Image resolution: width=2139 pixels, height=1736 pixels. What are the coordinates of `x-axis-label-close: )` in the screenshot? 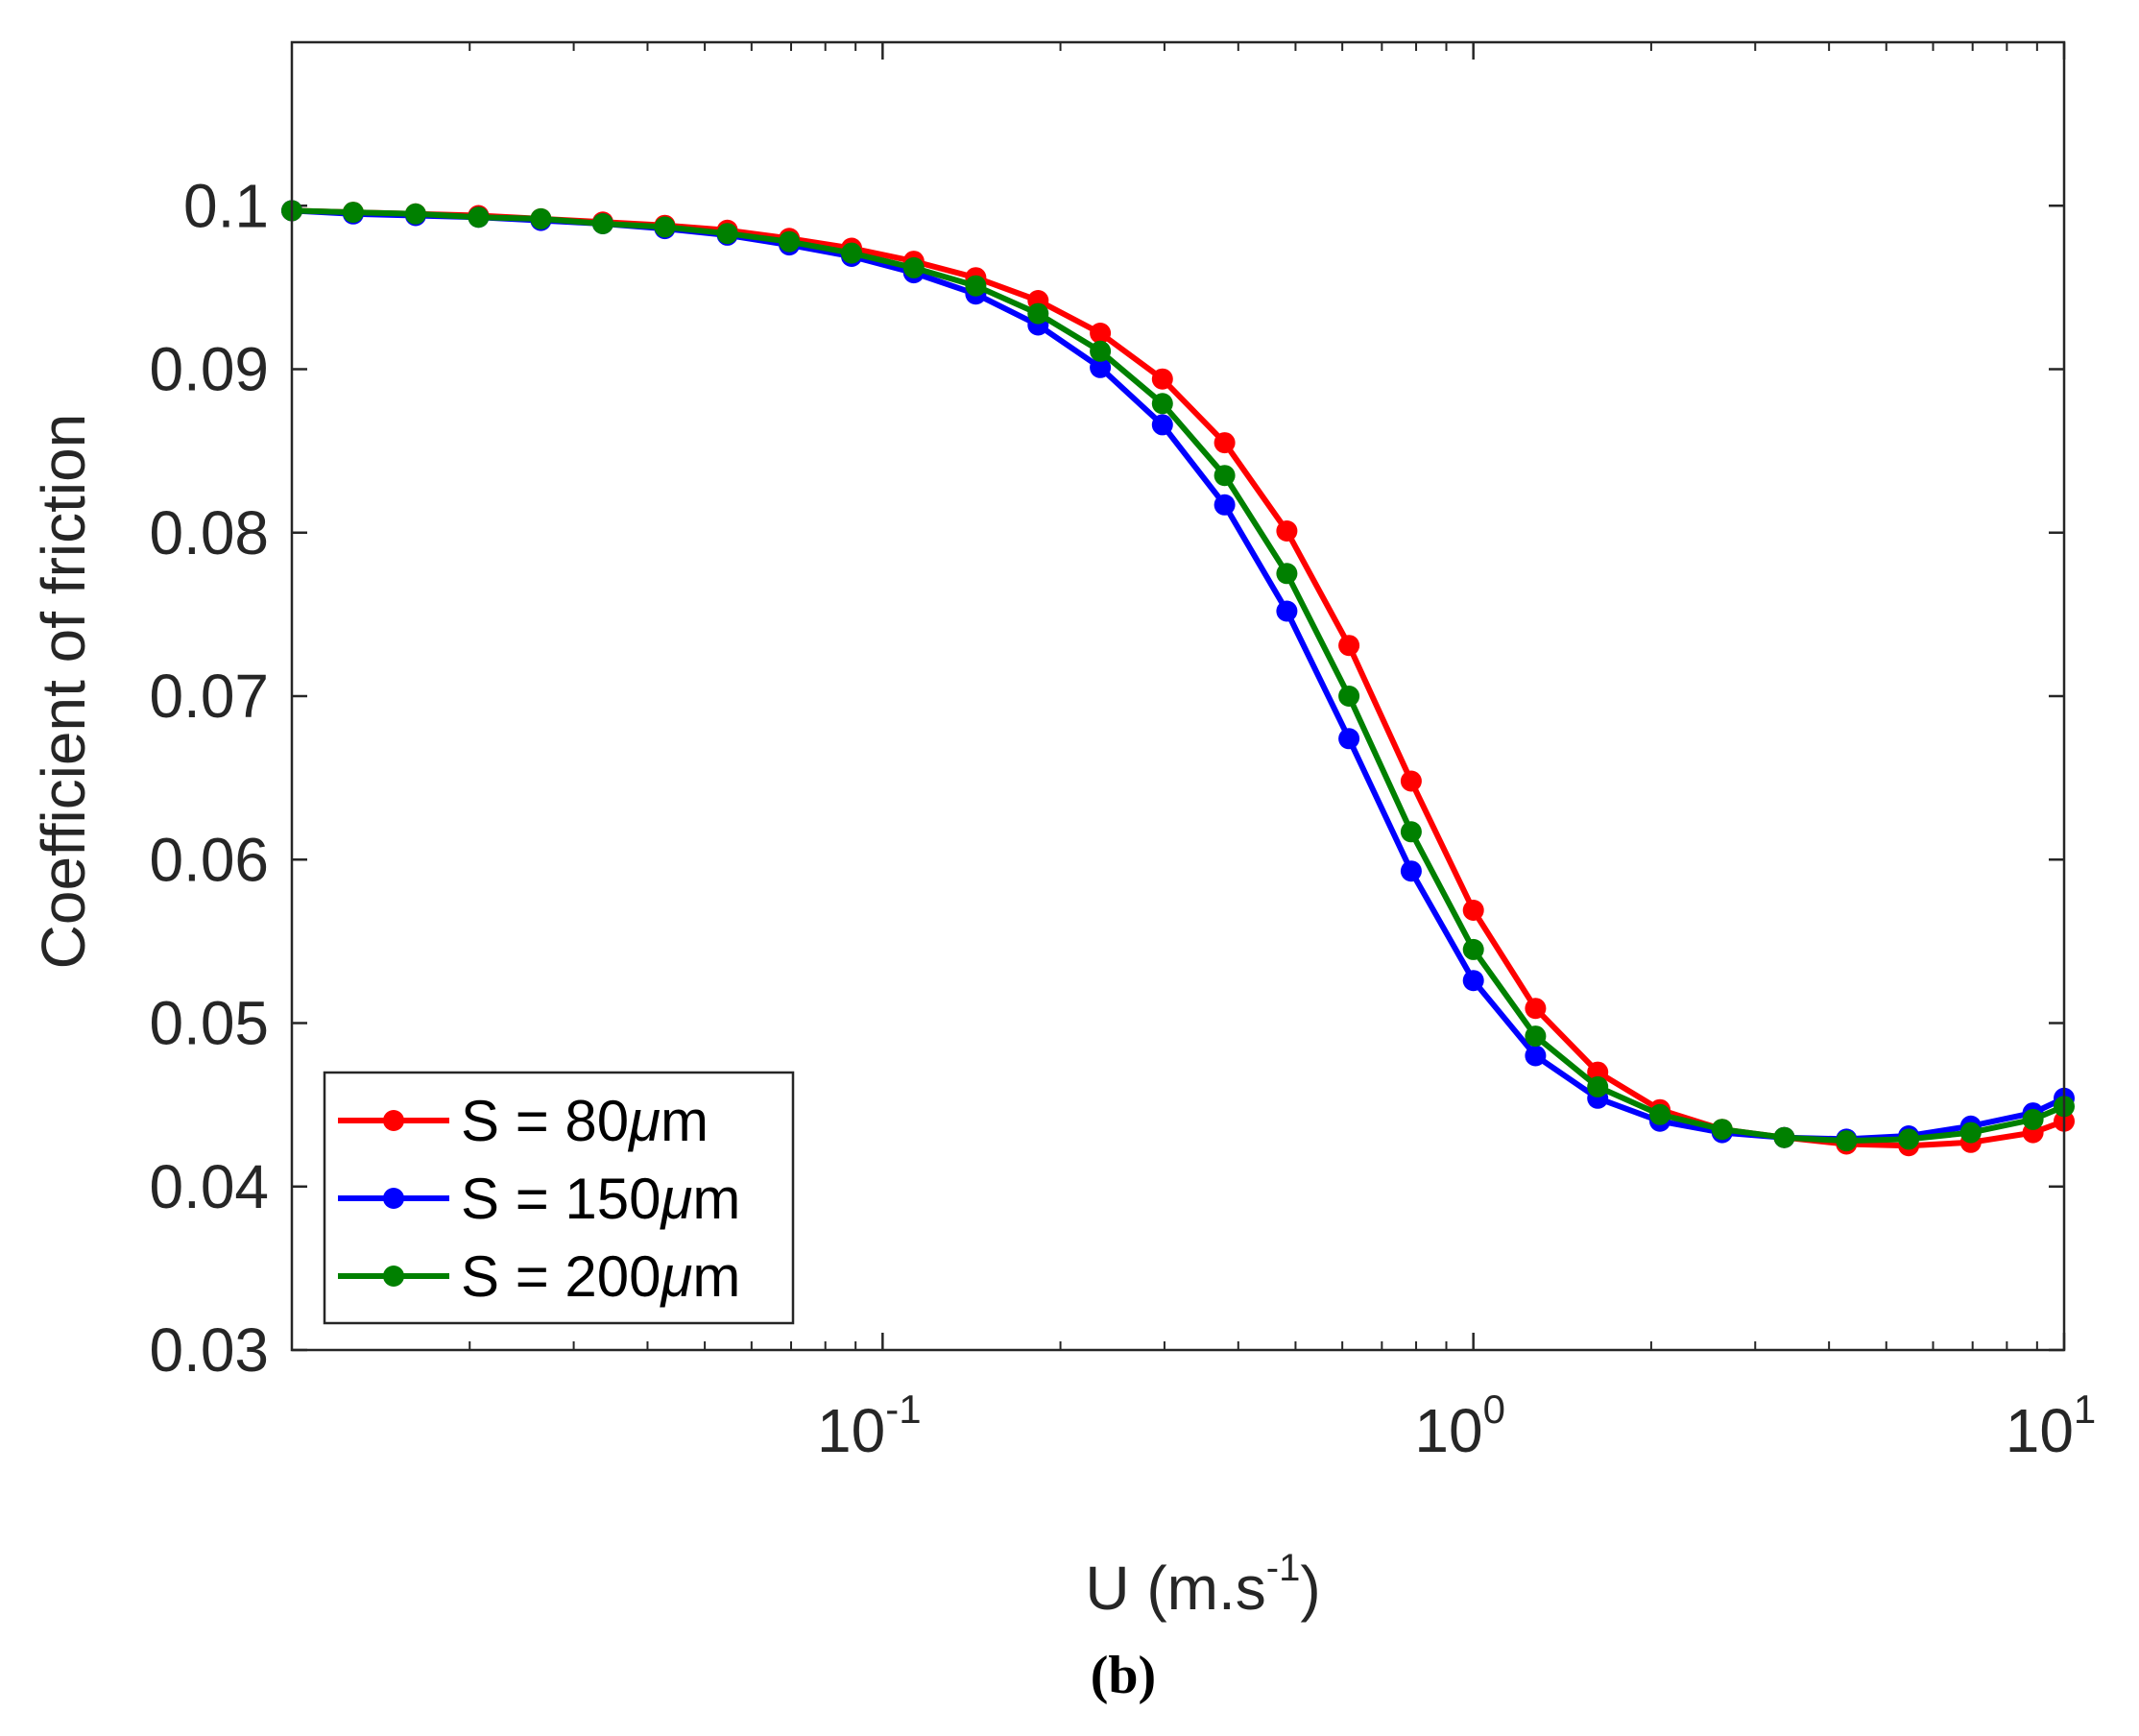 It's located at (1310, 1588).